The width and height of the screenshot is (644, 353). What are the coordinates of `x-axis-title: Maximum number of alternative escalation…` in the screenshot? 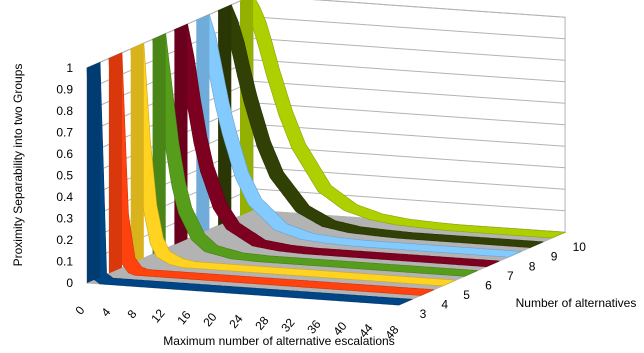 It's located at (278, 341).